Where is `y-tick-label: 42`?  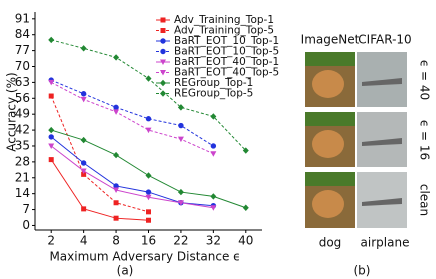 y-tick-label: 42 is located at coordinates (22, 130).